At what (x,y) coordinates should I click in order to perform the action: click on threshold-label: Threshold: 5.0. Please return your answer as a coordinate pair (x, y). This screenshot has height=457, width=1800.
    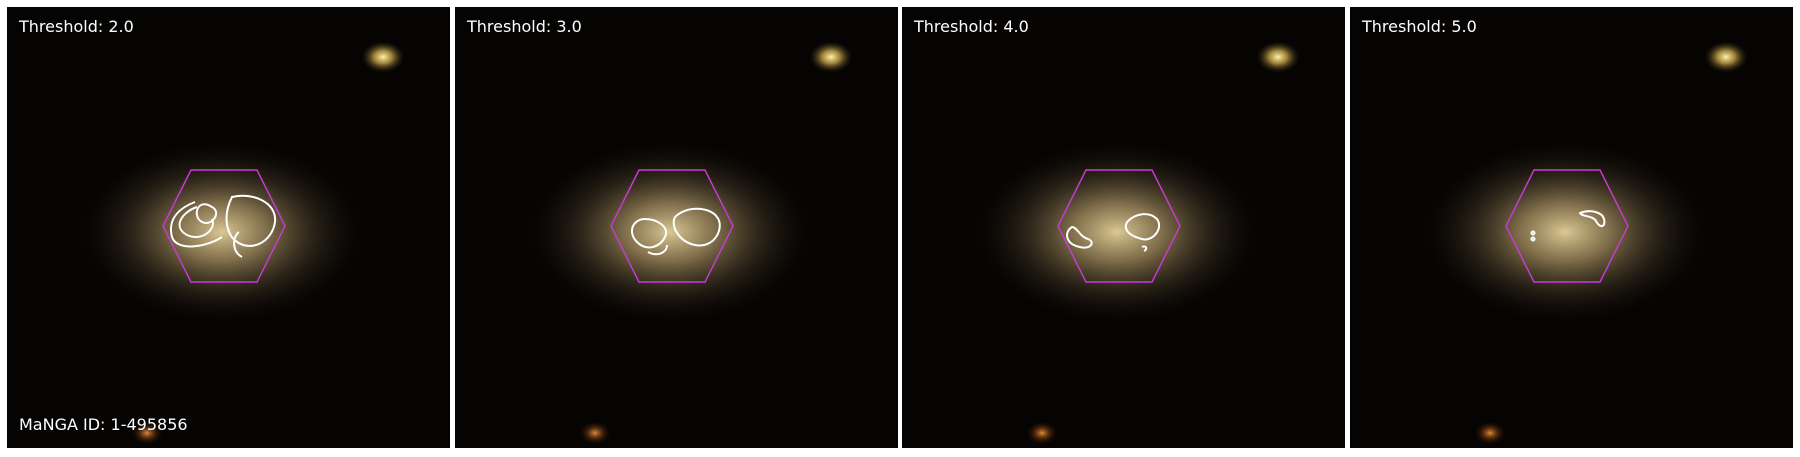
    Looking at the image, I should click on (1419, 26).